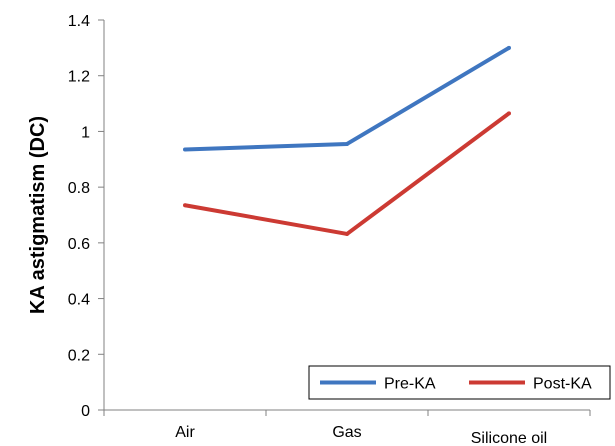 This screenshot has width=615, height=446. Describe the element at coordinates (459, 382) in the screenshot. I see `legend: Pre-KA Post-KA` at that location.